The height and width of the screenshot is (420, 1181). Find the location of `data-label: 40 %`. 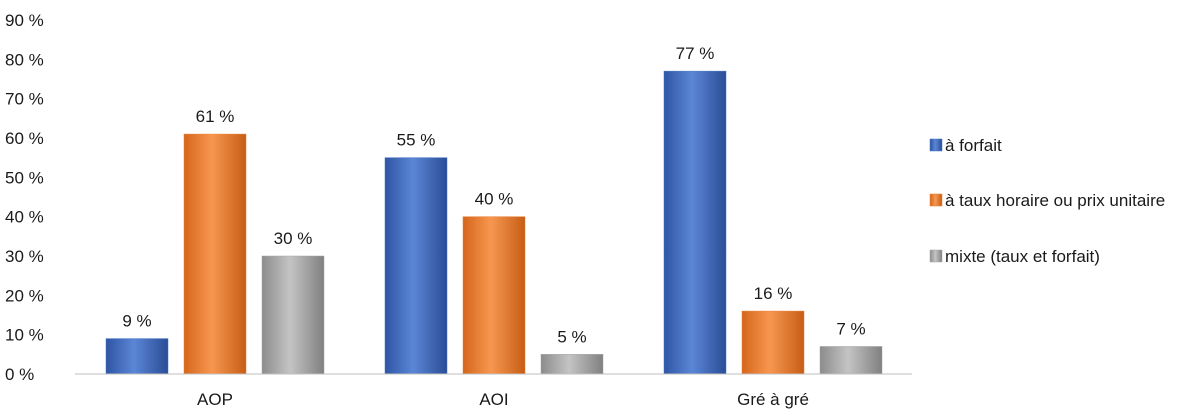

data-label: 40 % is located at coordinates (494, 199).